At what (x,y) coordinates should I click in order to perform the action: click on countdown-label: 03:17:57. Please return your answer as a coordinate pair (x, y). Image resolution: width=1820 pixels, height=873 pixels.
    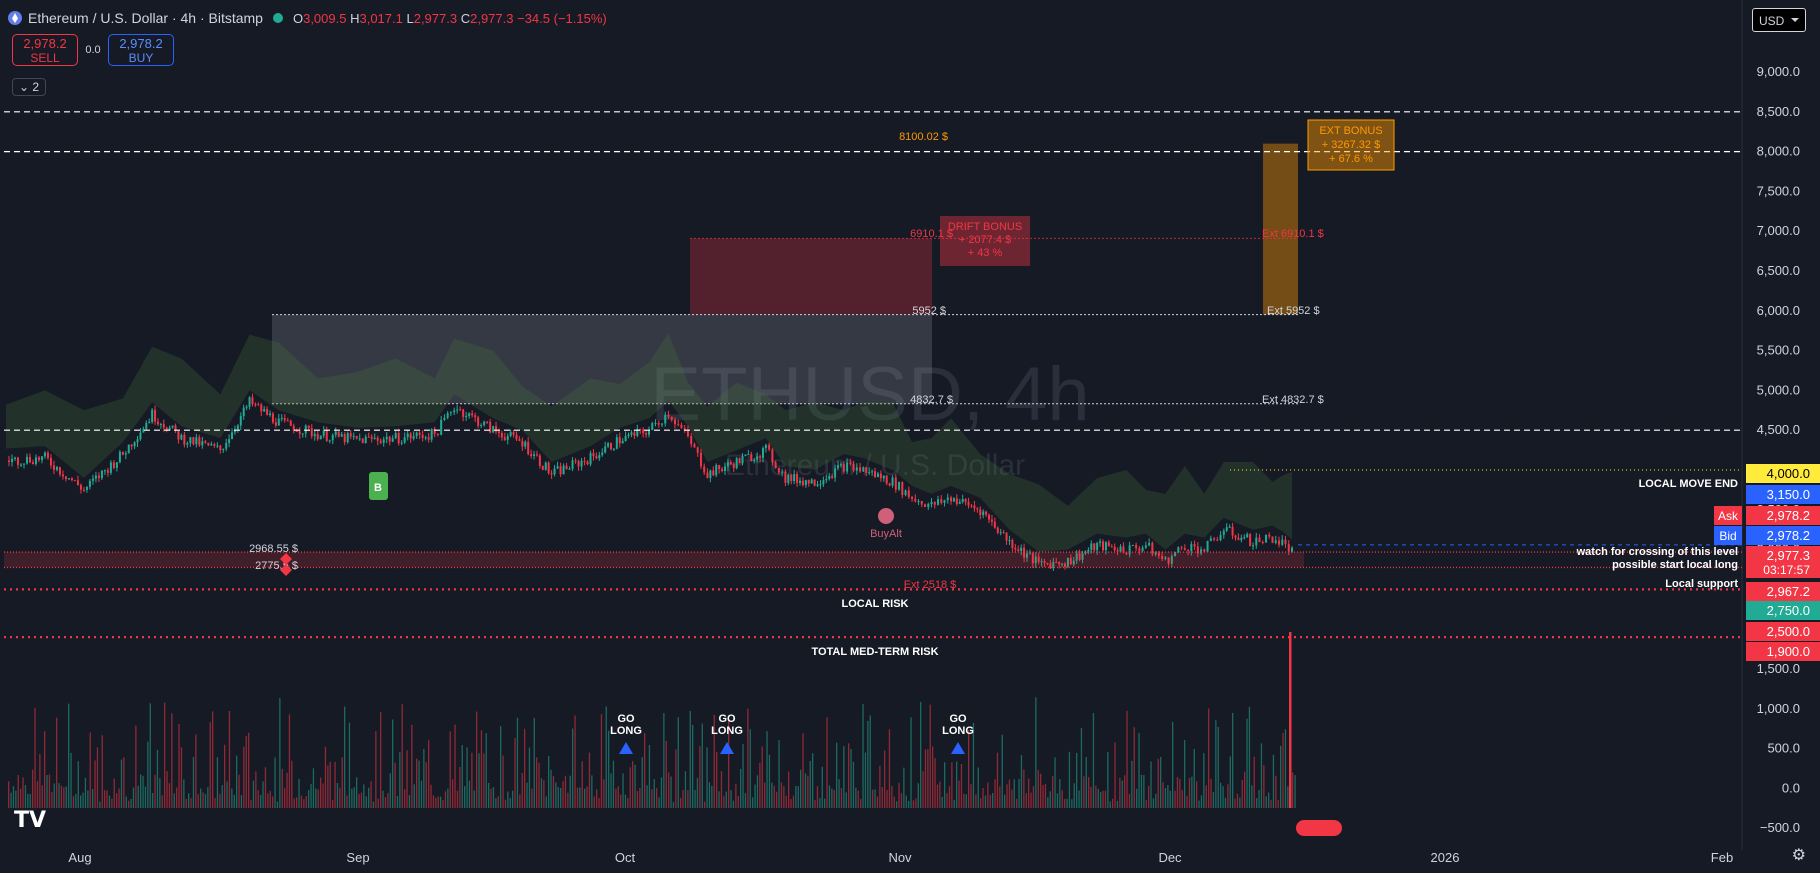
    Looking at the image, I should click on (1786, 570).